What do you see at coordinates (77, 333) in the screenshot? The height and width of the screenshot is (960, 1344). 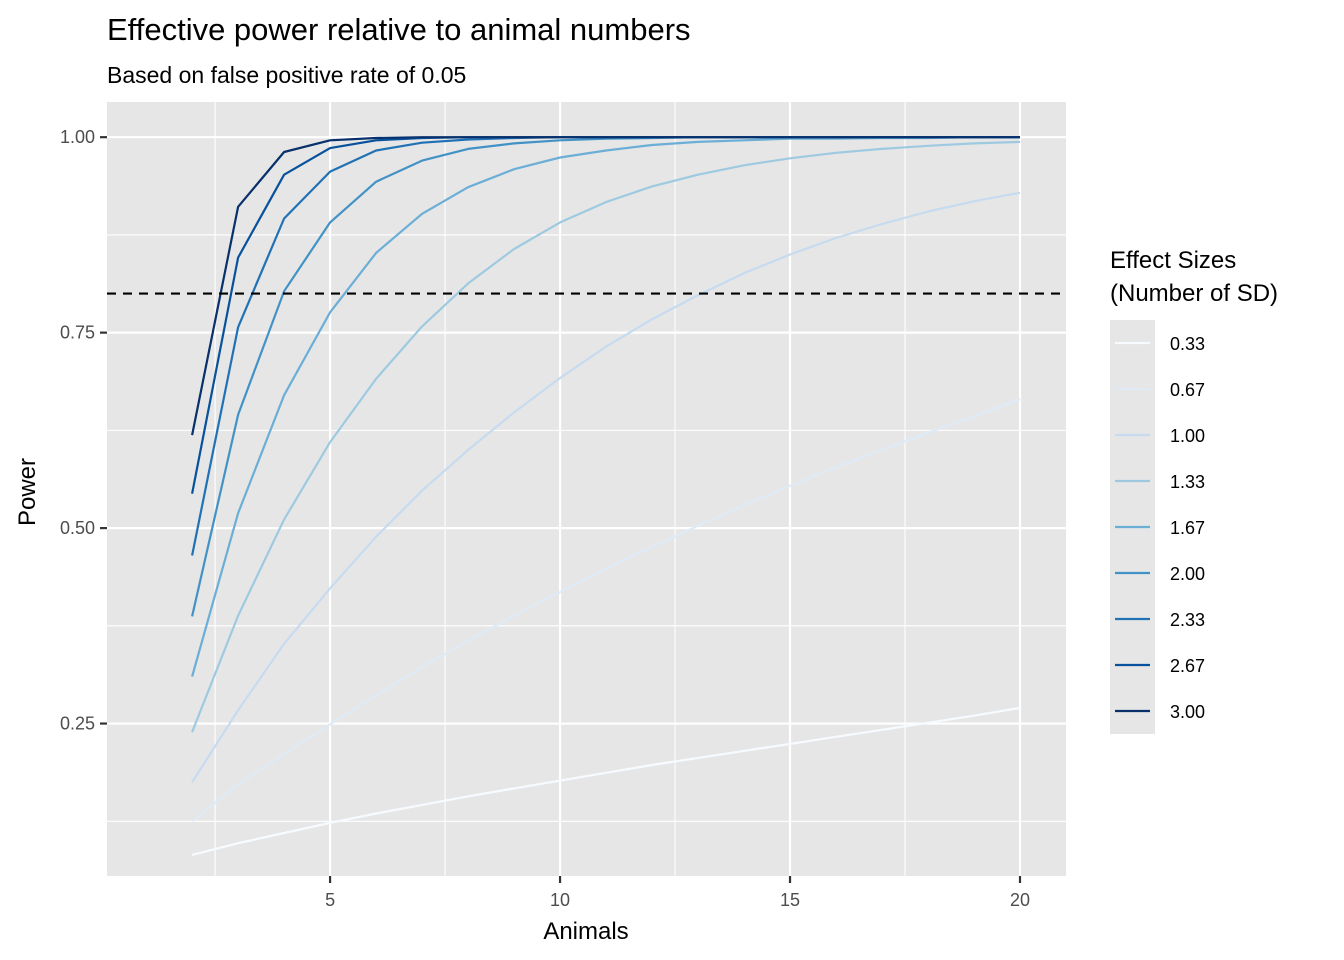 I see `y-tick-label-2: 0.75` at bounding box center [77, 333].